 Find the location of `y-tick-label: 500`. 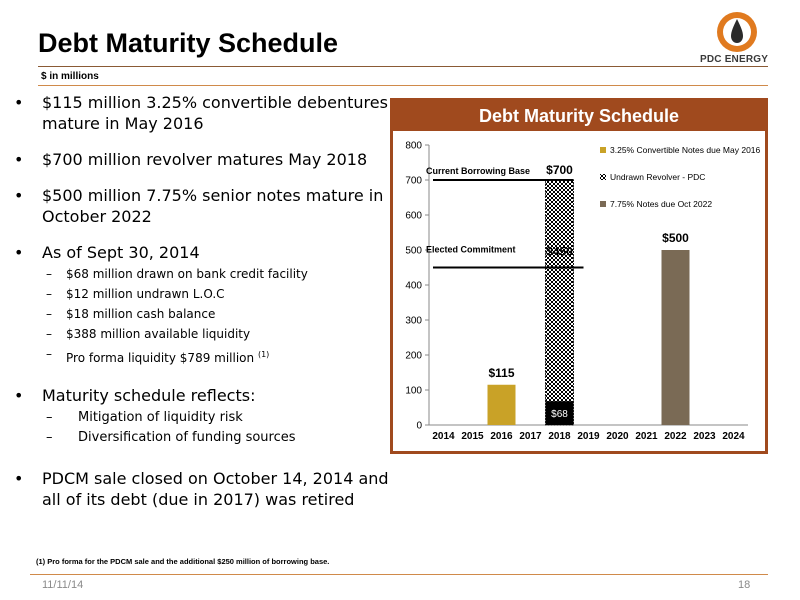

y-tick-label: 500 is located at coordinates (413, 251).